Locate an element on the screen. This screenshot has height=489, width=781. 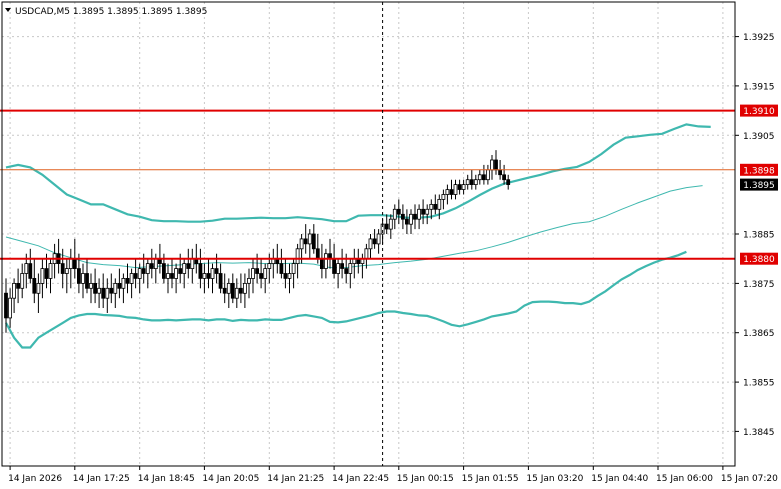
x-tick-label: 15 Jan 07:20 is located at coordinates (749, 479).